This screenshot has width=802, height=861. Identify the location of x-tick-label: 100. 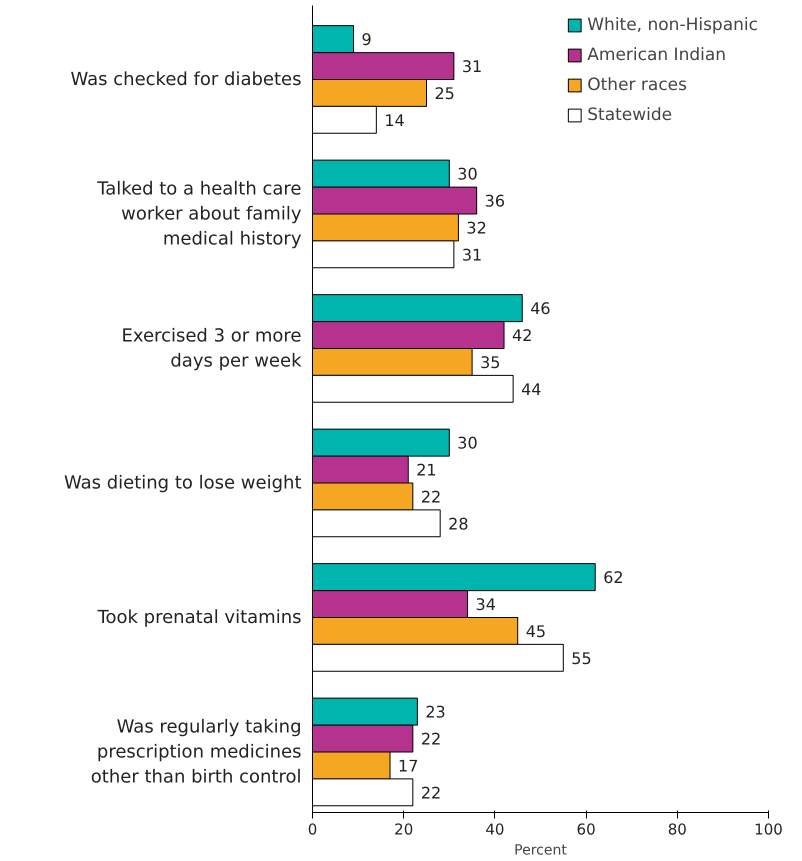
(768, 829).